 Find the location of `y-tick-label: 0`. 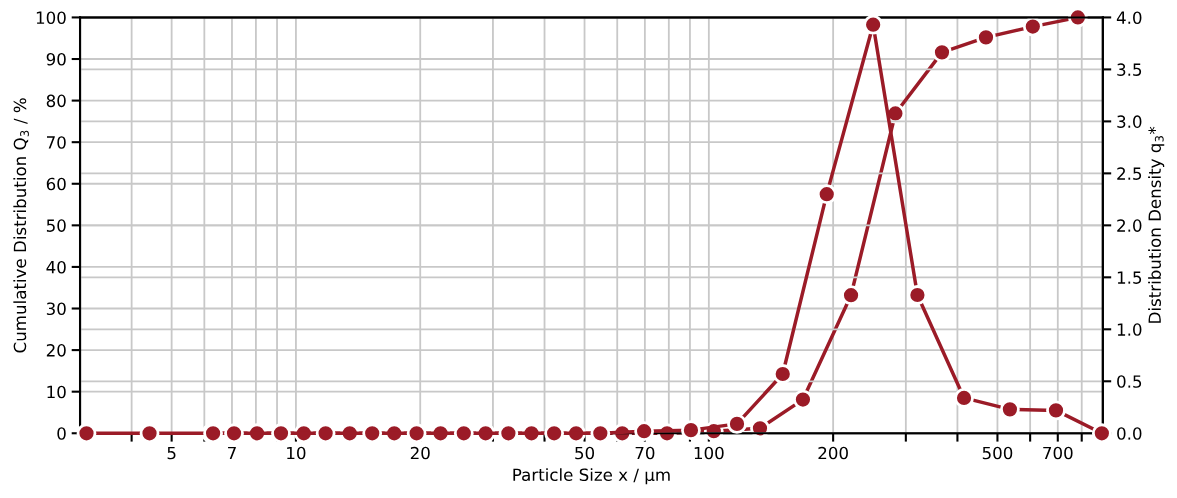

y-tick-label: 0 is located at coordinates (61, 433).